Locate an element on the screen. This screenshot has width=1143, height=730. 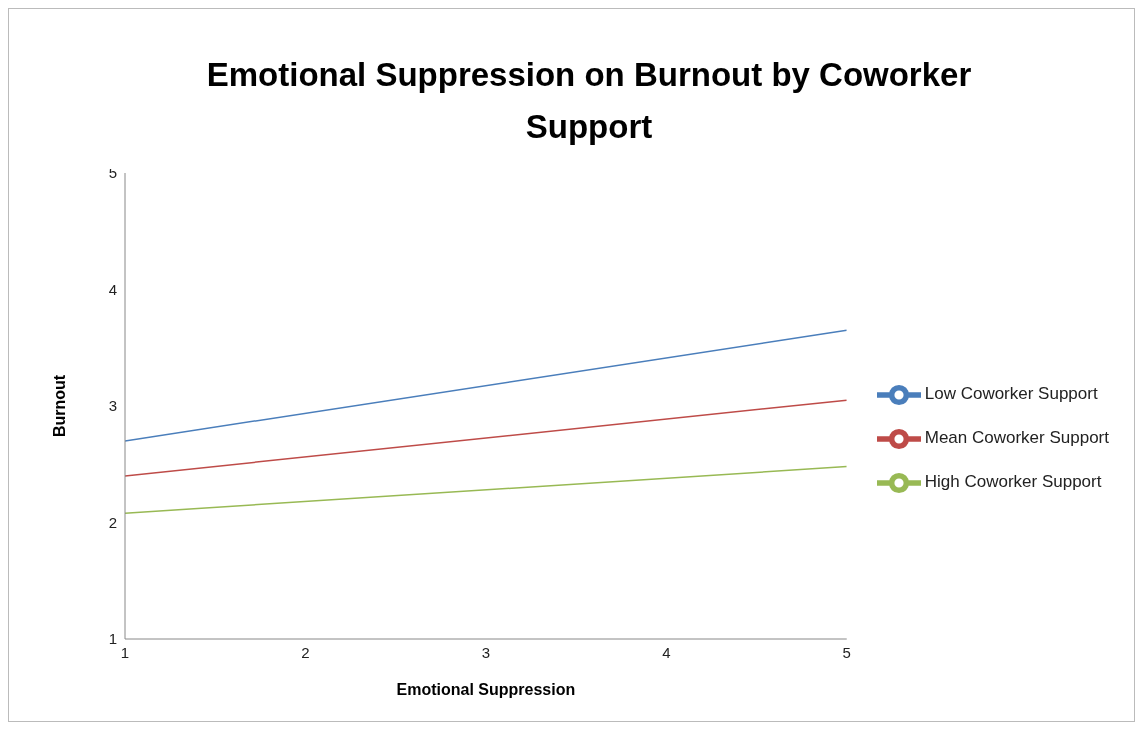
legend-label: Mean Coworker Support is located at coordinates (1016, 438).